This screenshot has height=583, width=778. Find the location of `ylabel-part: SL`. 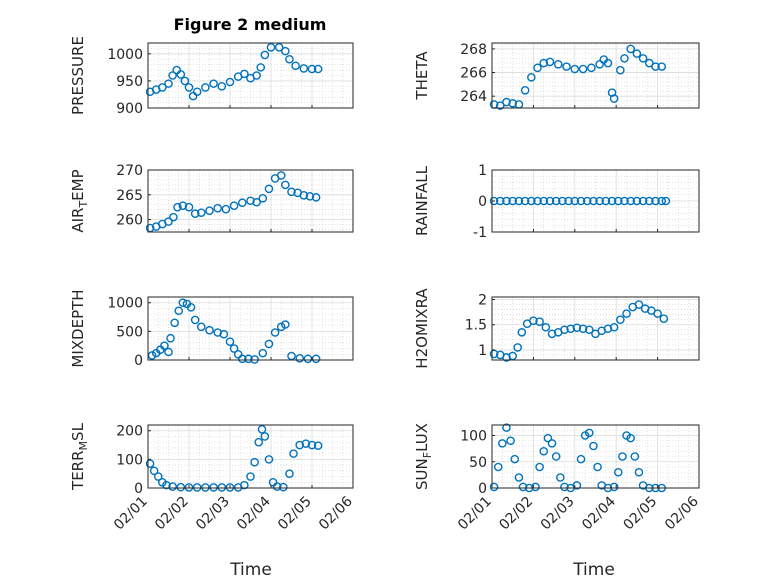

ylabel-part: SL is located at coordinates (78, 431).